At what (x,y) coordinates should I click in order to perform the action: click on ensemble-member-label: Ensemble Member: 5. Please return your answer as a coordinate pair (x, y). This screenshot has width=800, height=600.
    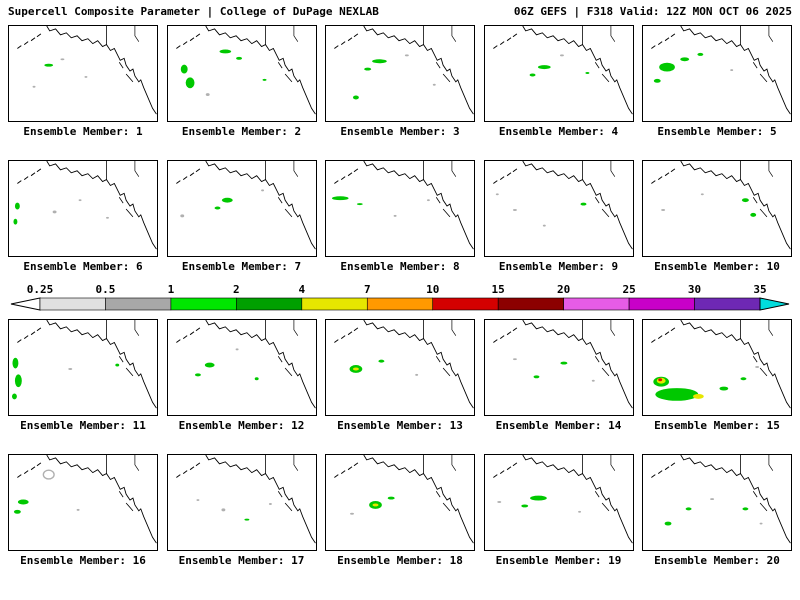
    Looking at the image, I should click on (717, 131).